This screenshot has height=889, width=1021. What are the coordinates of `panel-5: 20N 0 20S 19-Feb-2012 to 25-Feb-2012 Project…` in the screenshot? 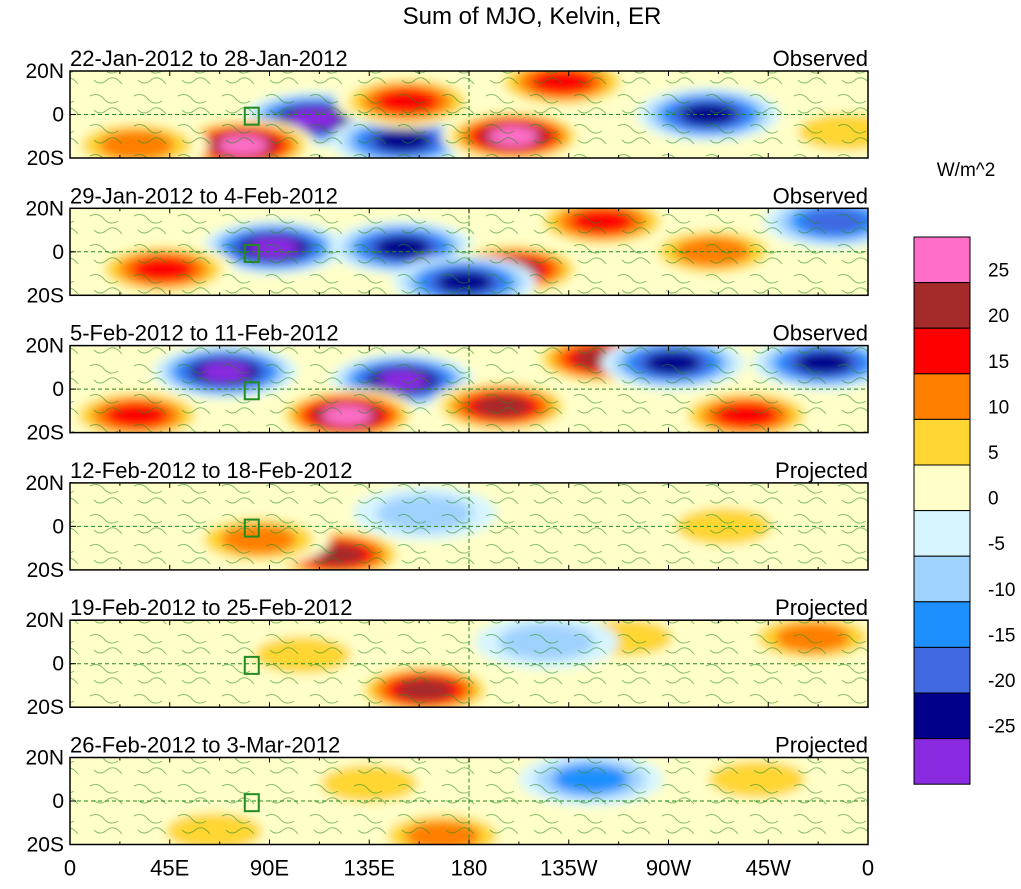 It's located at (447, 657).